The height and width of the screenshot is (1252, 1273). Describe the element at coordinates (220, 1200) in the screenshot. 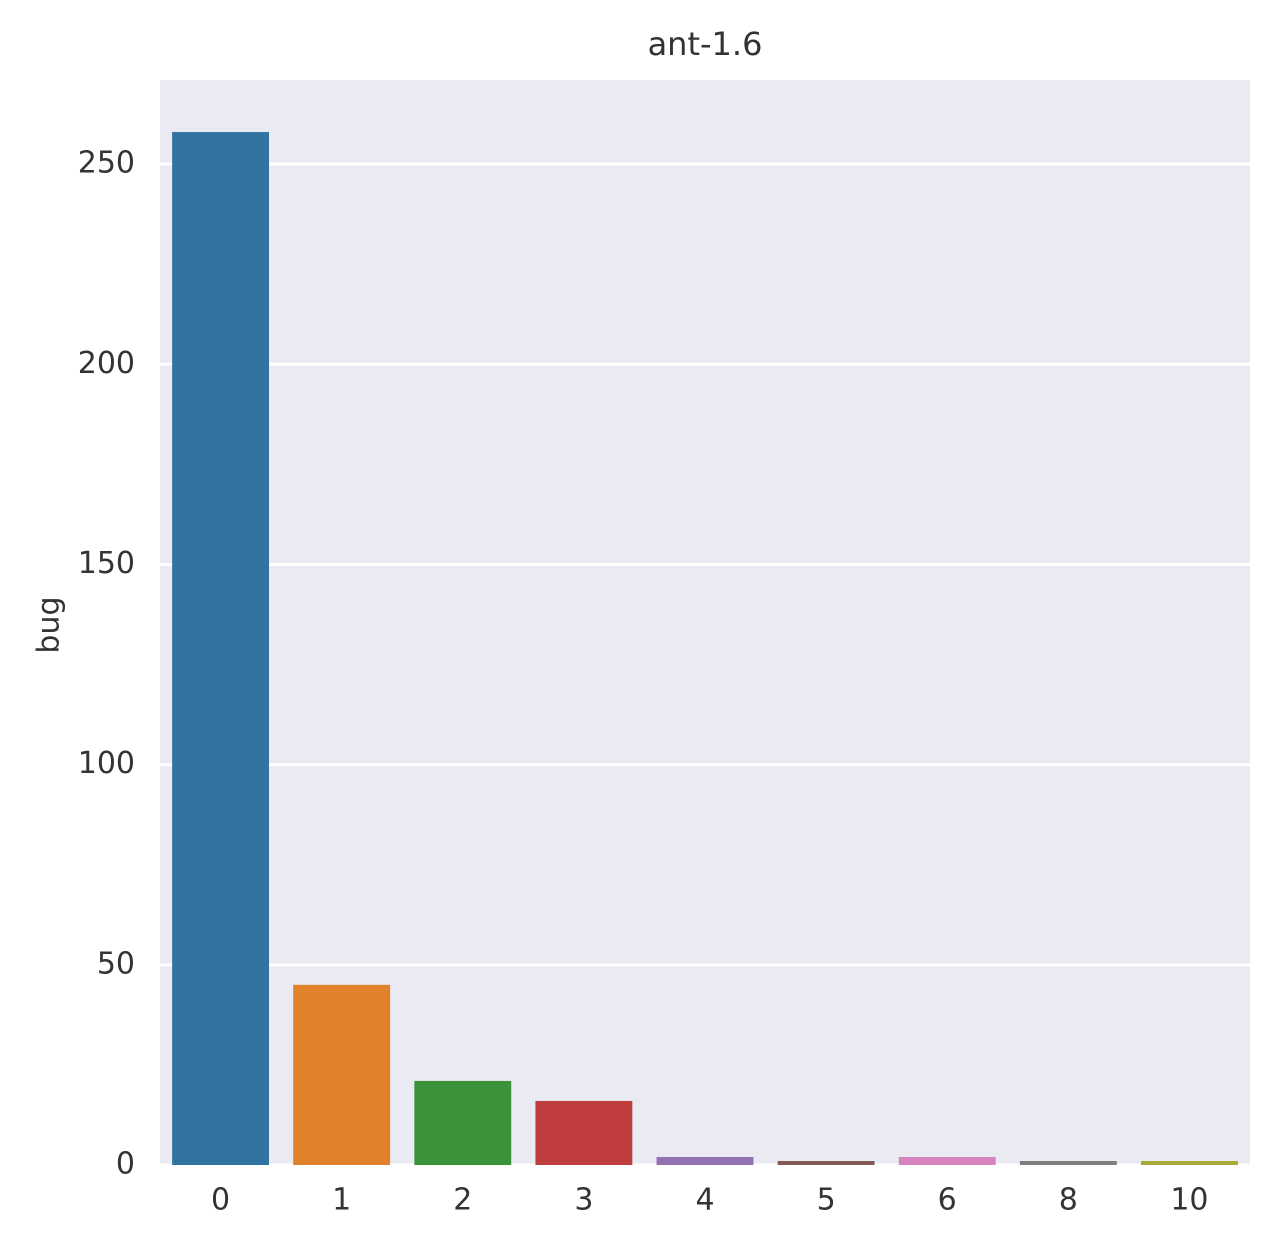

I see `x-tick-label: 0` at that location.